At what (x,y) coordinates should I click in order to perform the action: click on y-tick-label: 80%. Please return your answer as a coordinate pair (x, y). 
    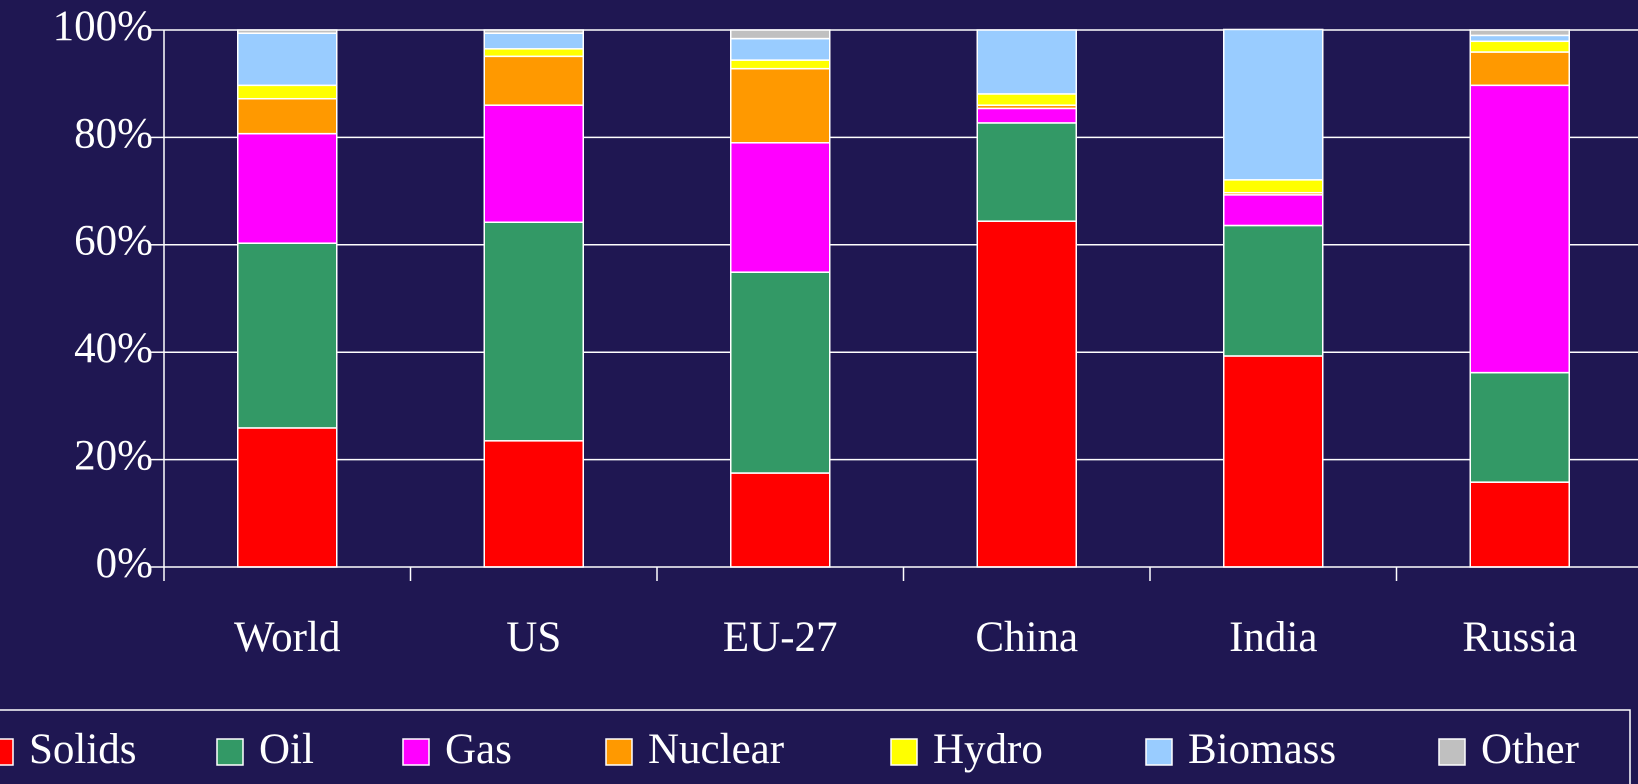
    Looking at the image, I should click on (113, 133).